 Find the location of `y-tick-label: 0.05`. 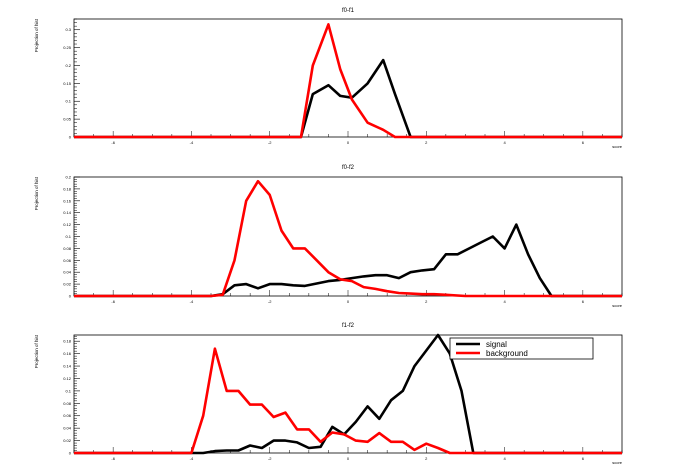

y-tick-label: 0.05 is located at coordinates (67, 119).